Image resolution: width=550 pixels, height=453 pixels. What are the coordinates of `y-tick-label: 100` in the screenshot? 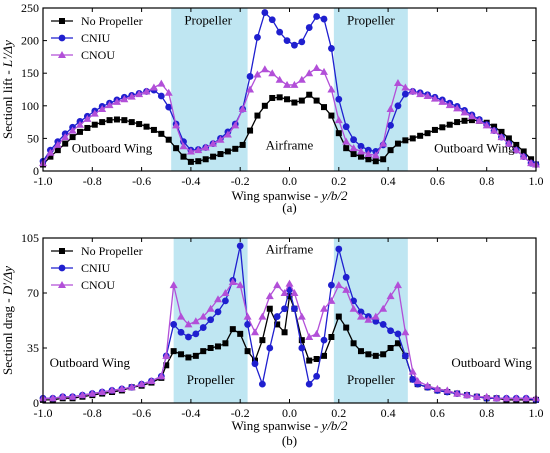 It's located at (30, 106).